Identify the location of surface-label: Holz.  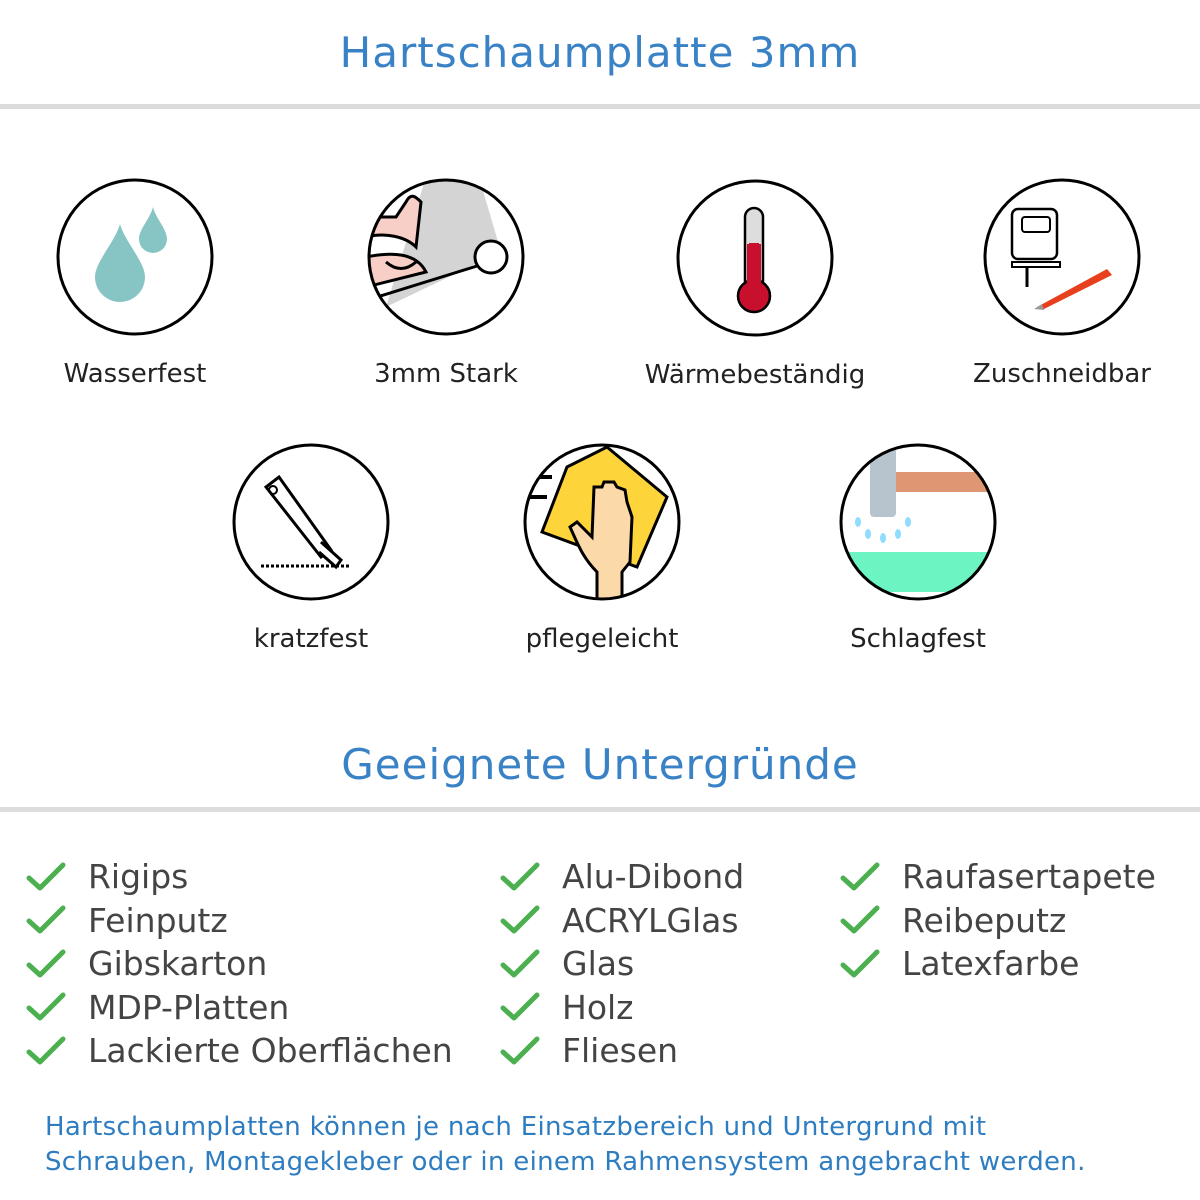
(598, 1007).